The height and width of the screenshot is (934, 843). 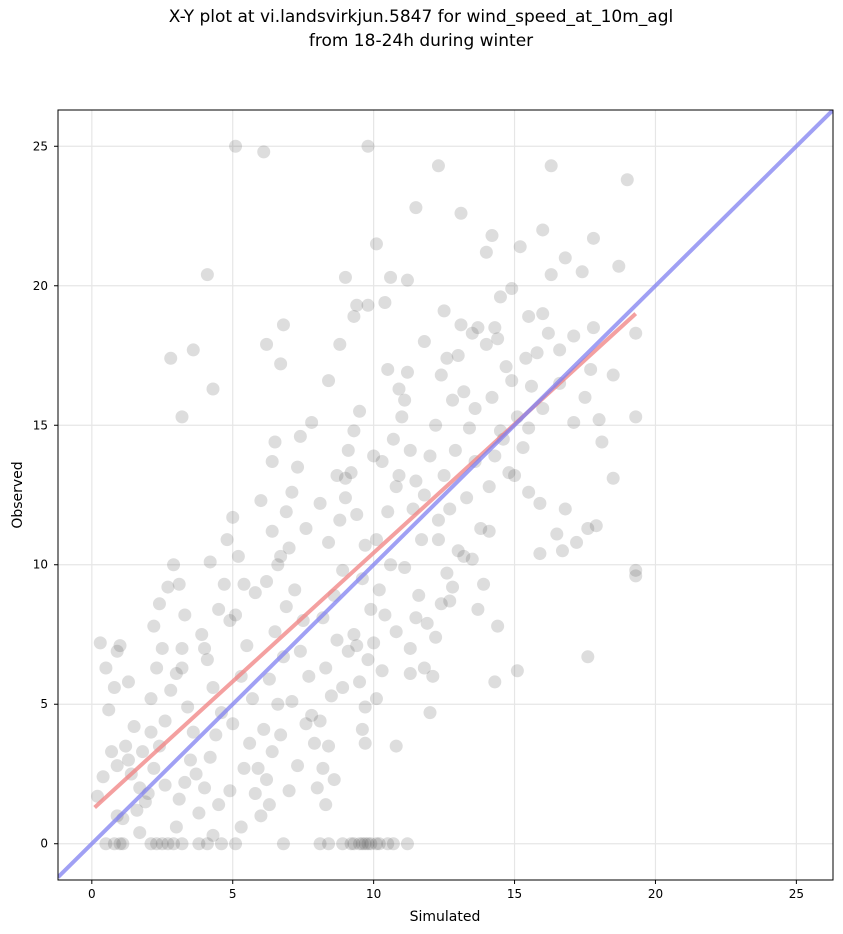 What do you see at coordinates (44, 704) in the screenshot?
I see `y-tick-label: 5` at bounding box center [44, 704].